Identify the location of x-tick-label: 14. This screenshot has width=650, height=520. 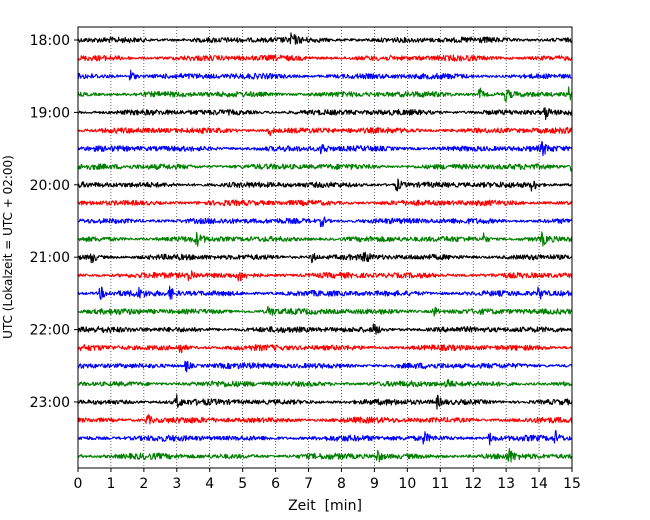
(539, 484).